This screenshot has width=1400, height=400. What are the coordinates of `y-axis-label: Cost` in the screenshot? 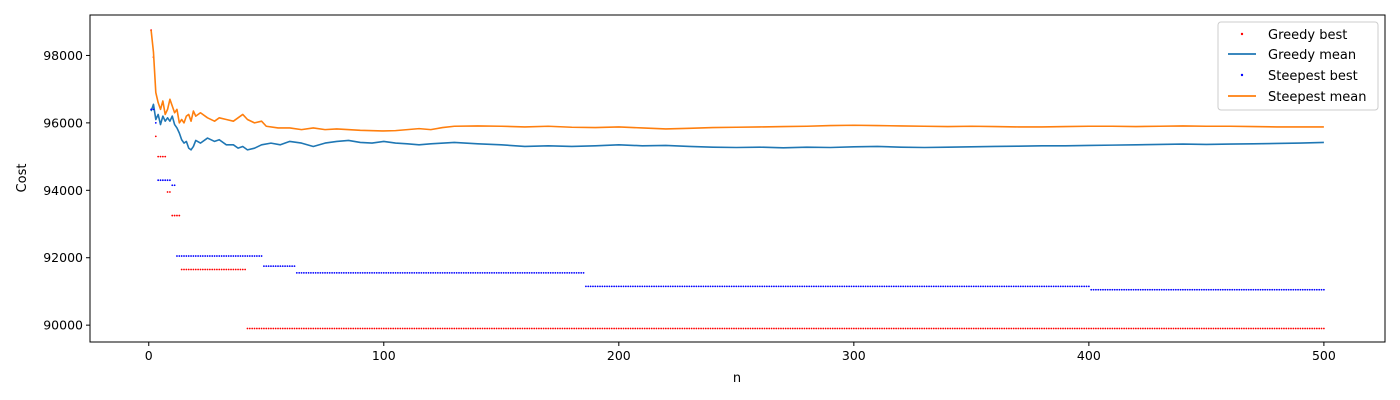 It's located at (22, 178).